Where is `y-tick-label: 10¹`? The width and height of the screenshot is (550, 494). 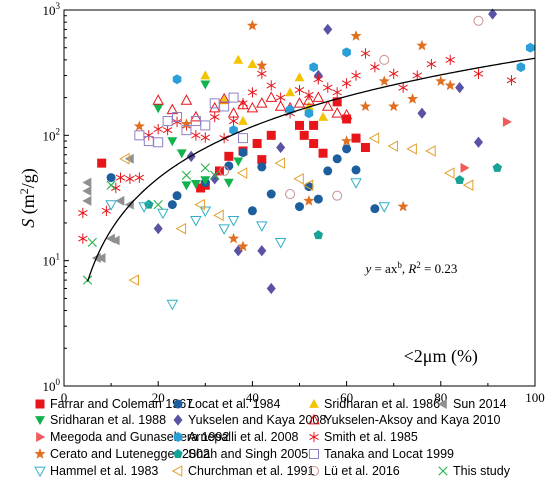 y-tick-label: 10¹ is located at coordinates (52, 260).